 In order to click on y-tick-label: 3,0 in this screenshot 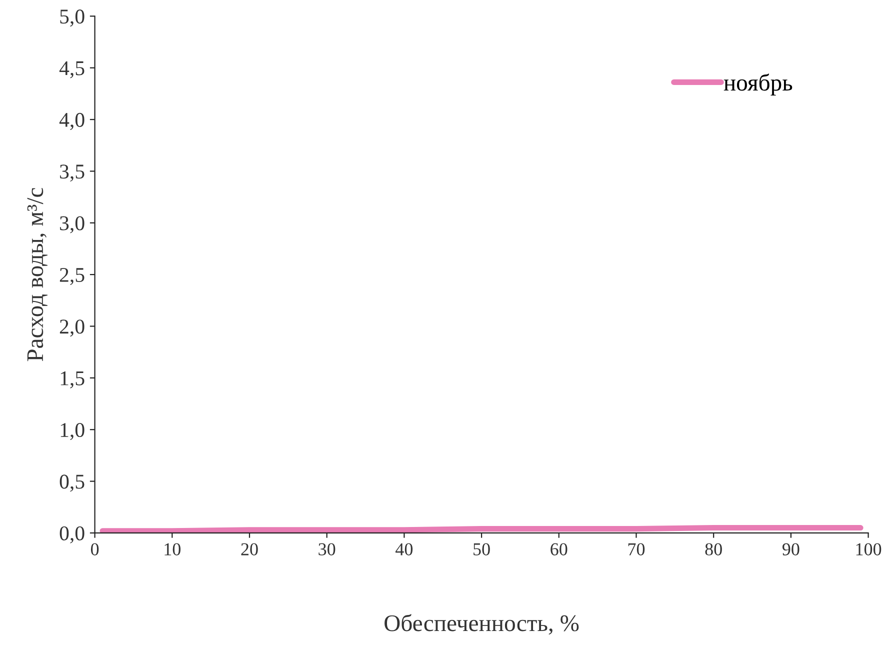, I will do `click(72, 225)`.